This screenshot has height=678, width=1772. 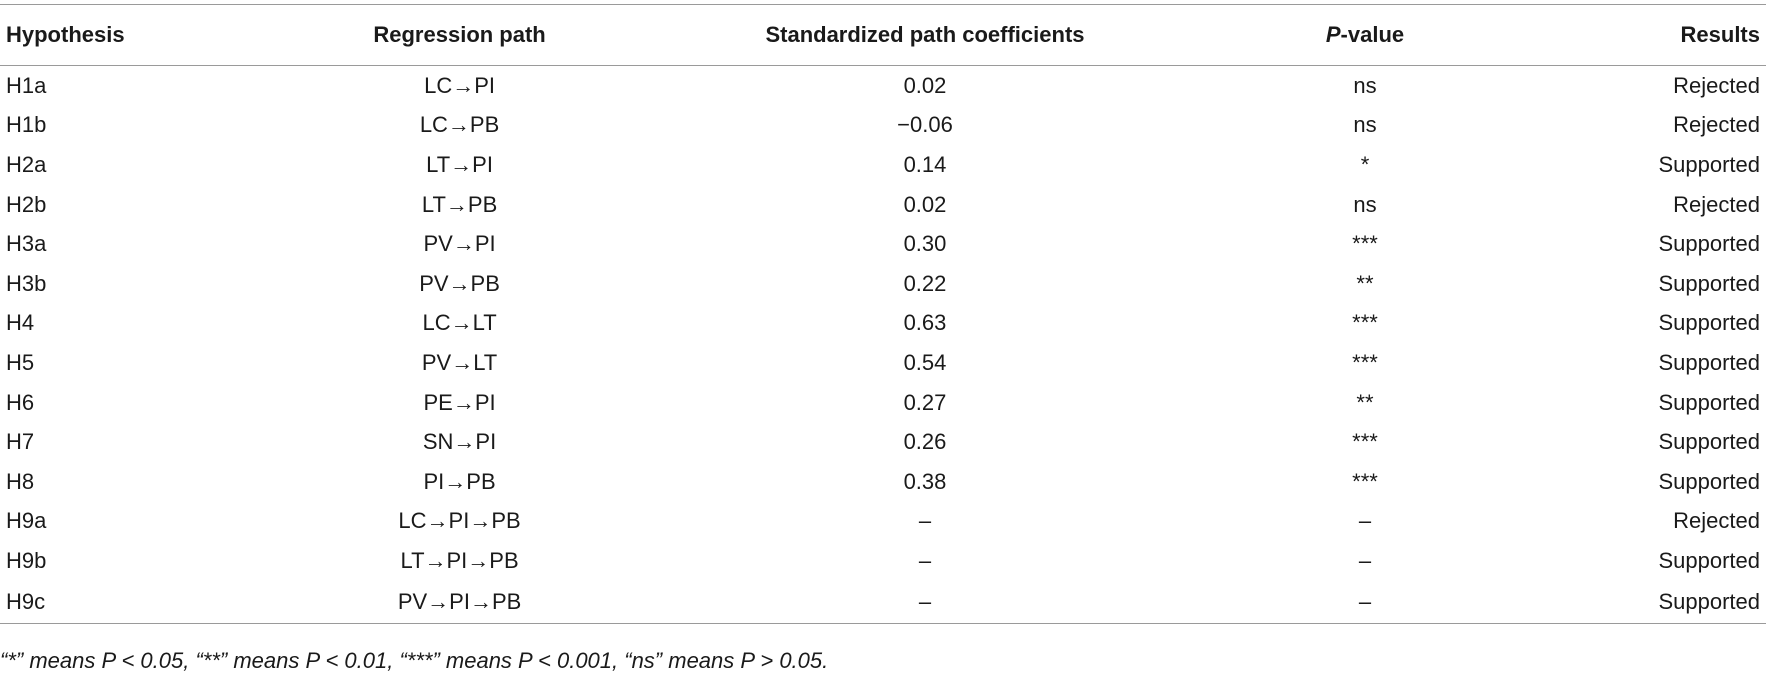 I want to click on cell-path-coefficient: 0.14, so click(x=925, y=164).